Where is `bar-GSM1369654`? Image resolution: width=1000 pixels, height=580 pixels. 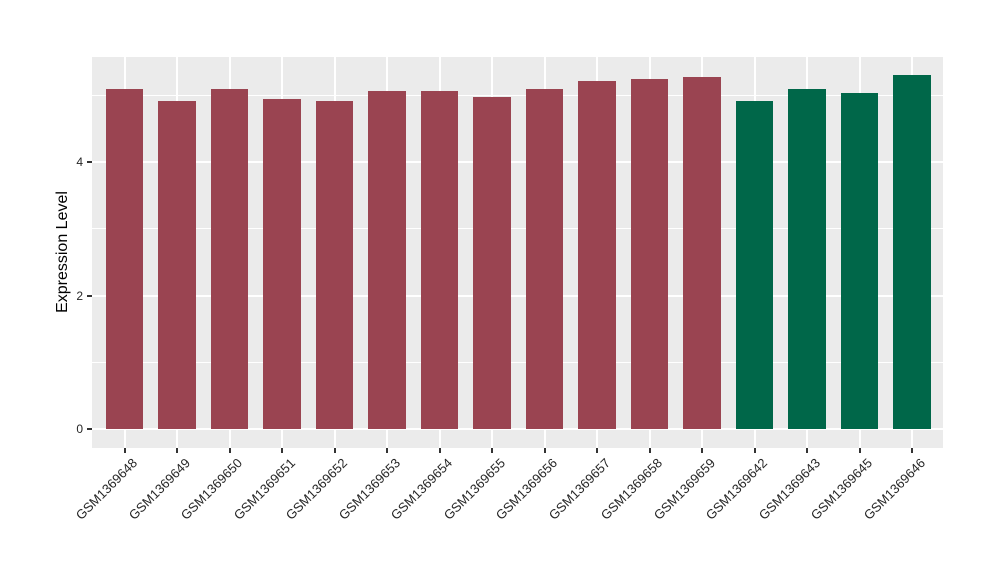 bar-GSM1369654 is located at coordinates (439, 260).